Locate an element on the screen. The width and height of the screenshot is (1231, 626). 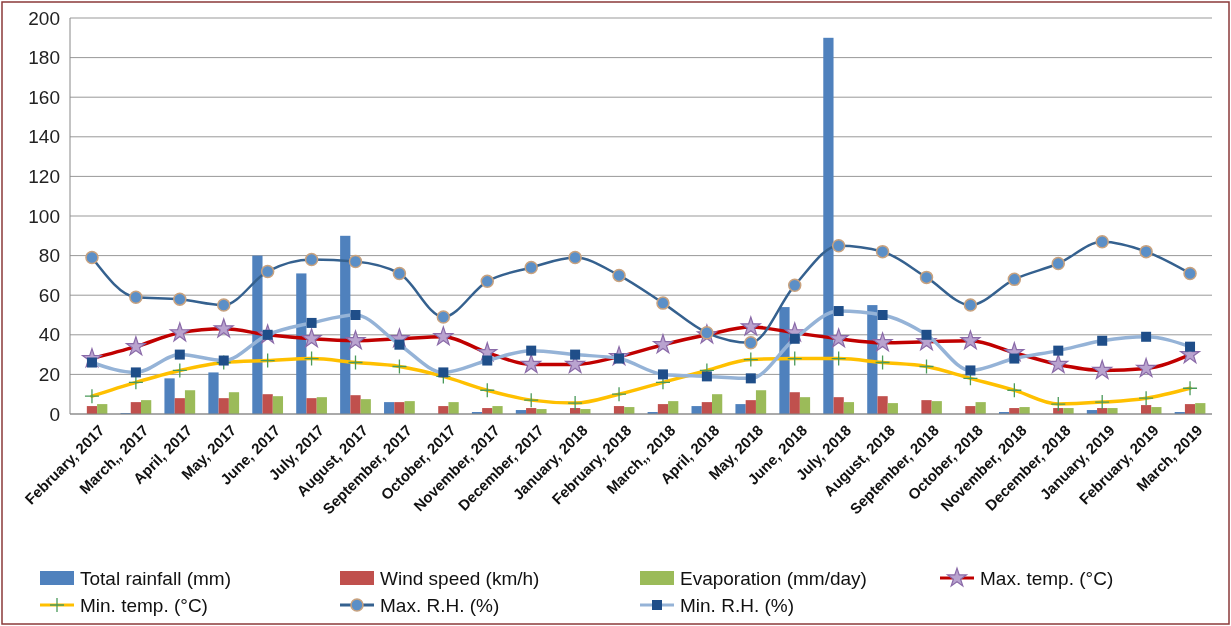
y-tick-label: 200 is located at coordinates (44, 18).